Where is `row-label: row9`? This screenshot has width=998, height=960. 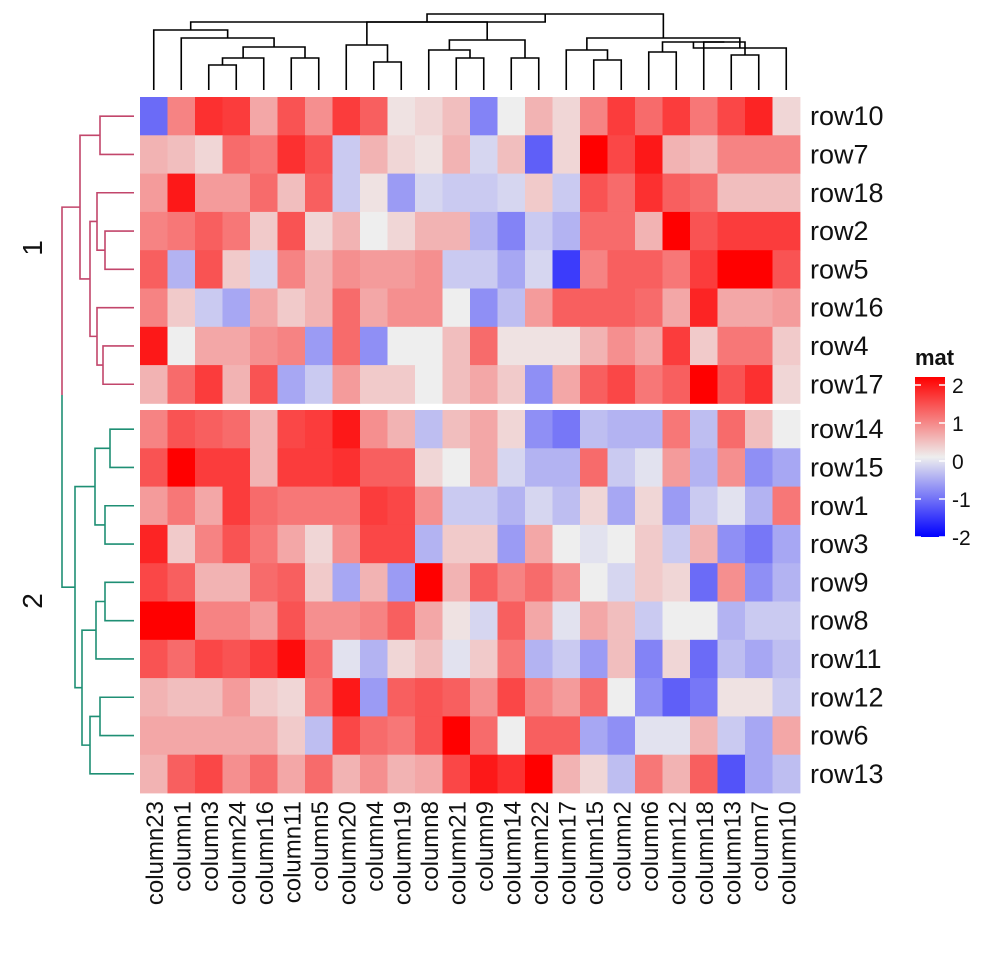 row-label: row9 is located at coordinates (839, 582).